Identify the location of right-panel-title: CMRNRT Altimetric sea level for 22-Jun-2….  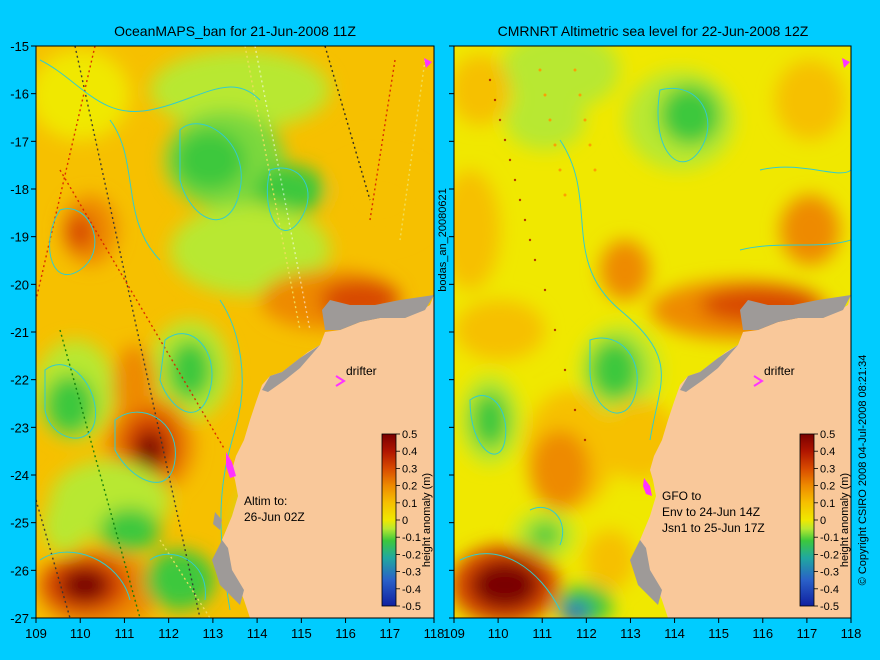
(653, 31).